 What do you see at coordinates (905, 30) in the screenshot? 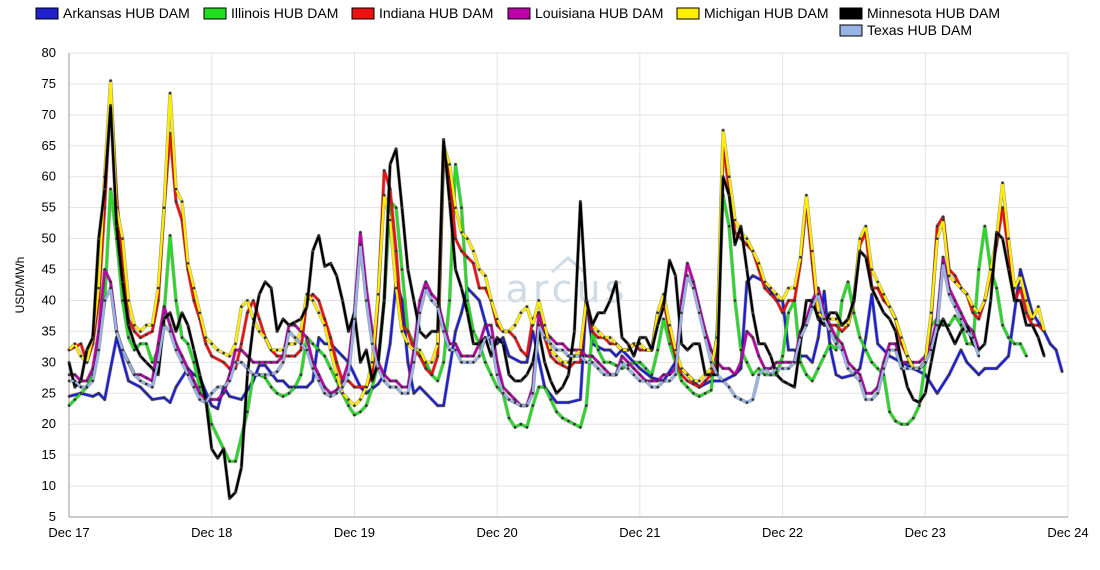
I see `legend-item: Texas HUB DAM` at bounding box center [905, 30].